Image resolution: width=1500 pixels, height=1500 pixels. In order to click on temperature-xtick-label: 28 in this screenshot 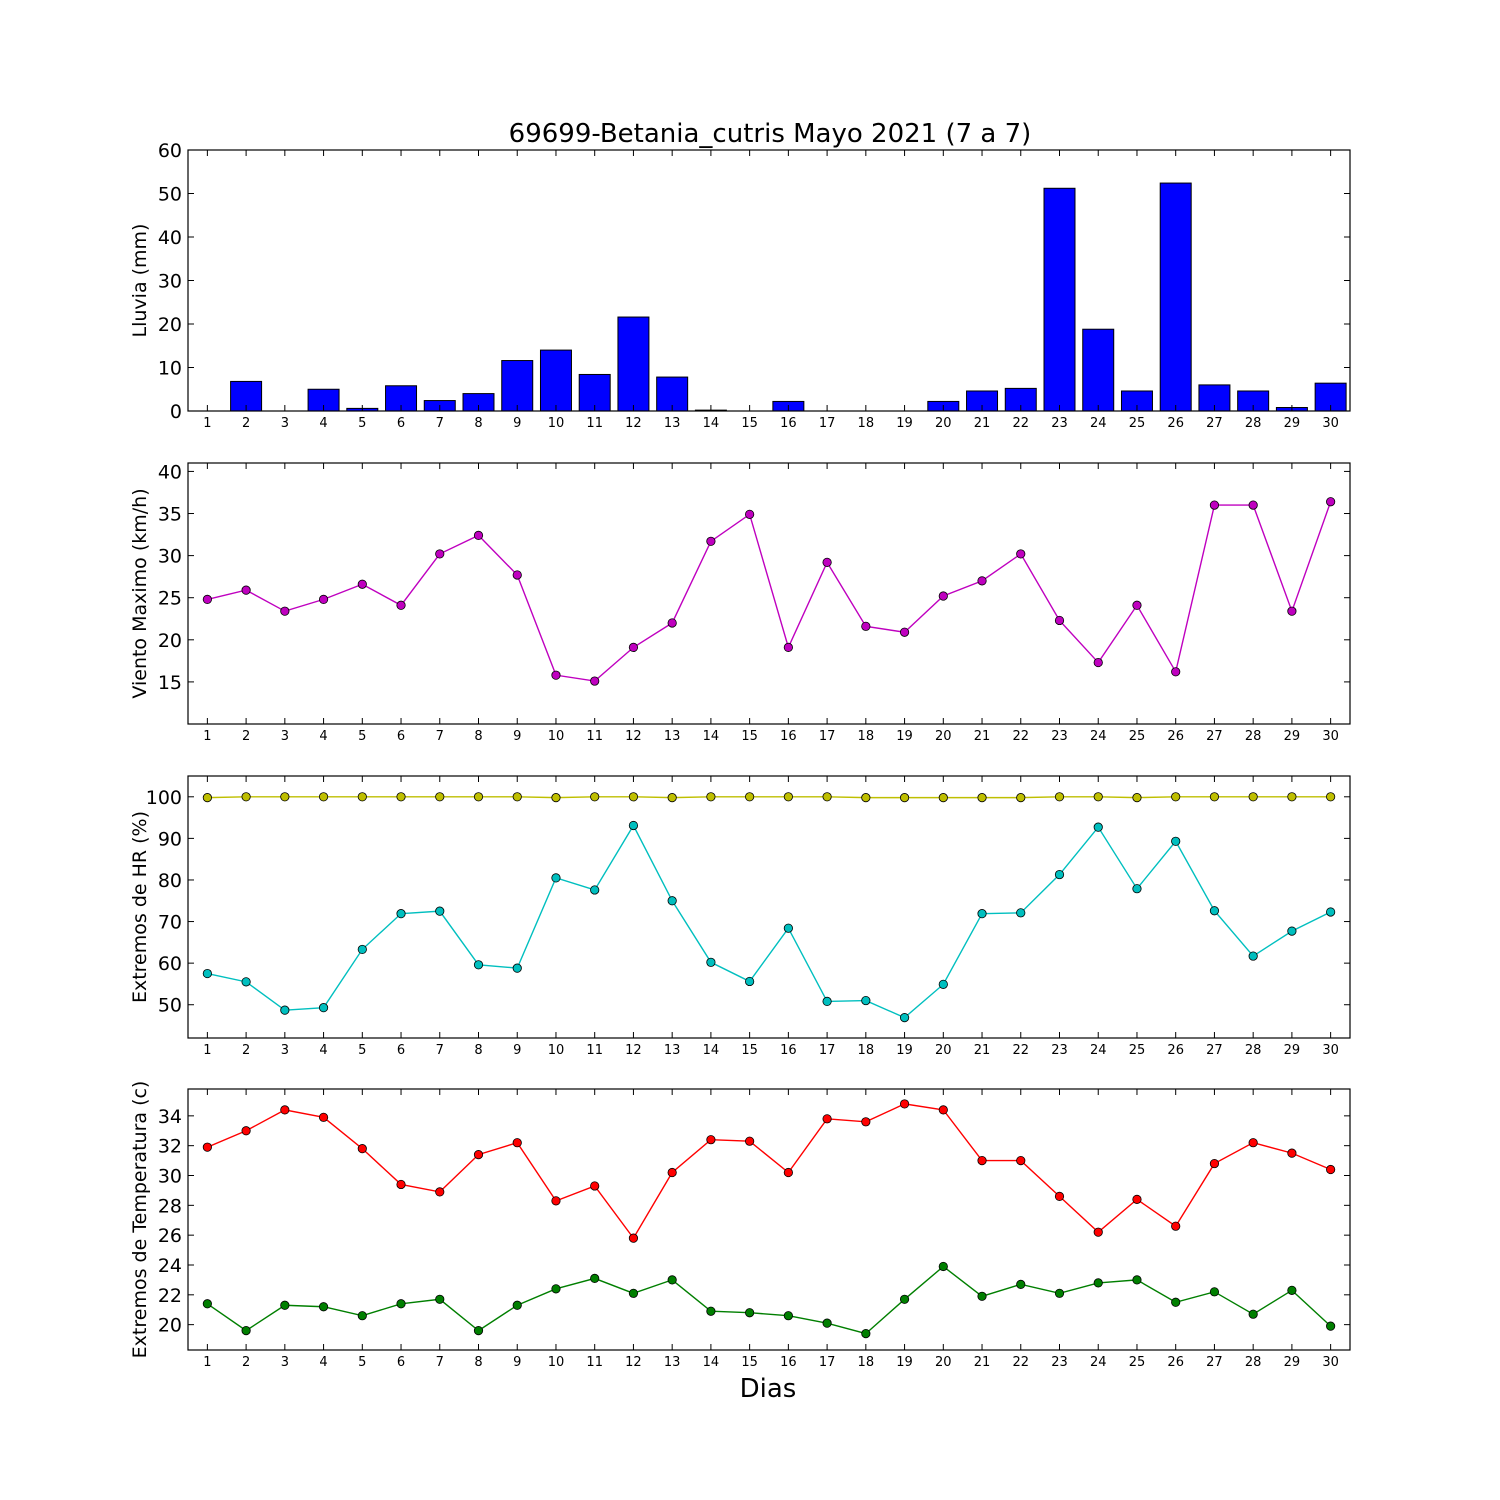, I will do `click(1253, 1362)`.